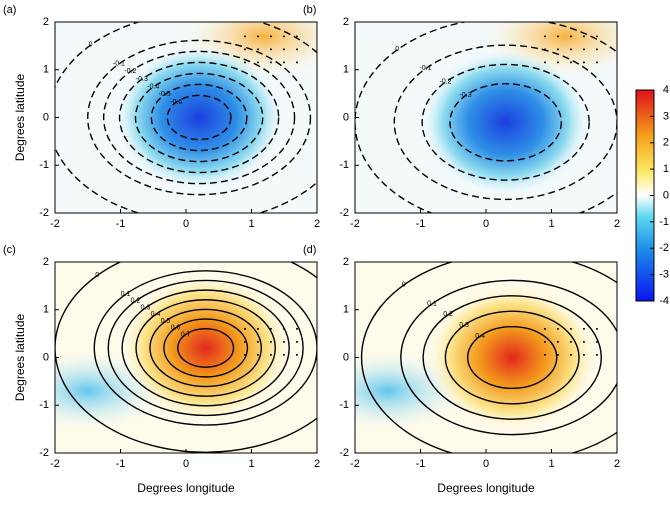 The height and width of the screenshot is (505, 670). What do you see at coordinates (309, 250) in the screenshot?
I see `panel-label: (d)` at bounding box center [309, 250].